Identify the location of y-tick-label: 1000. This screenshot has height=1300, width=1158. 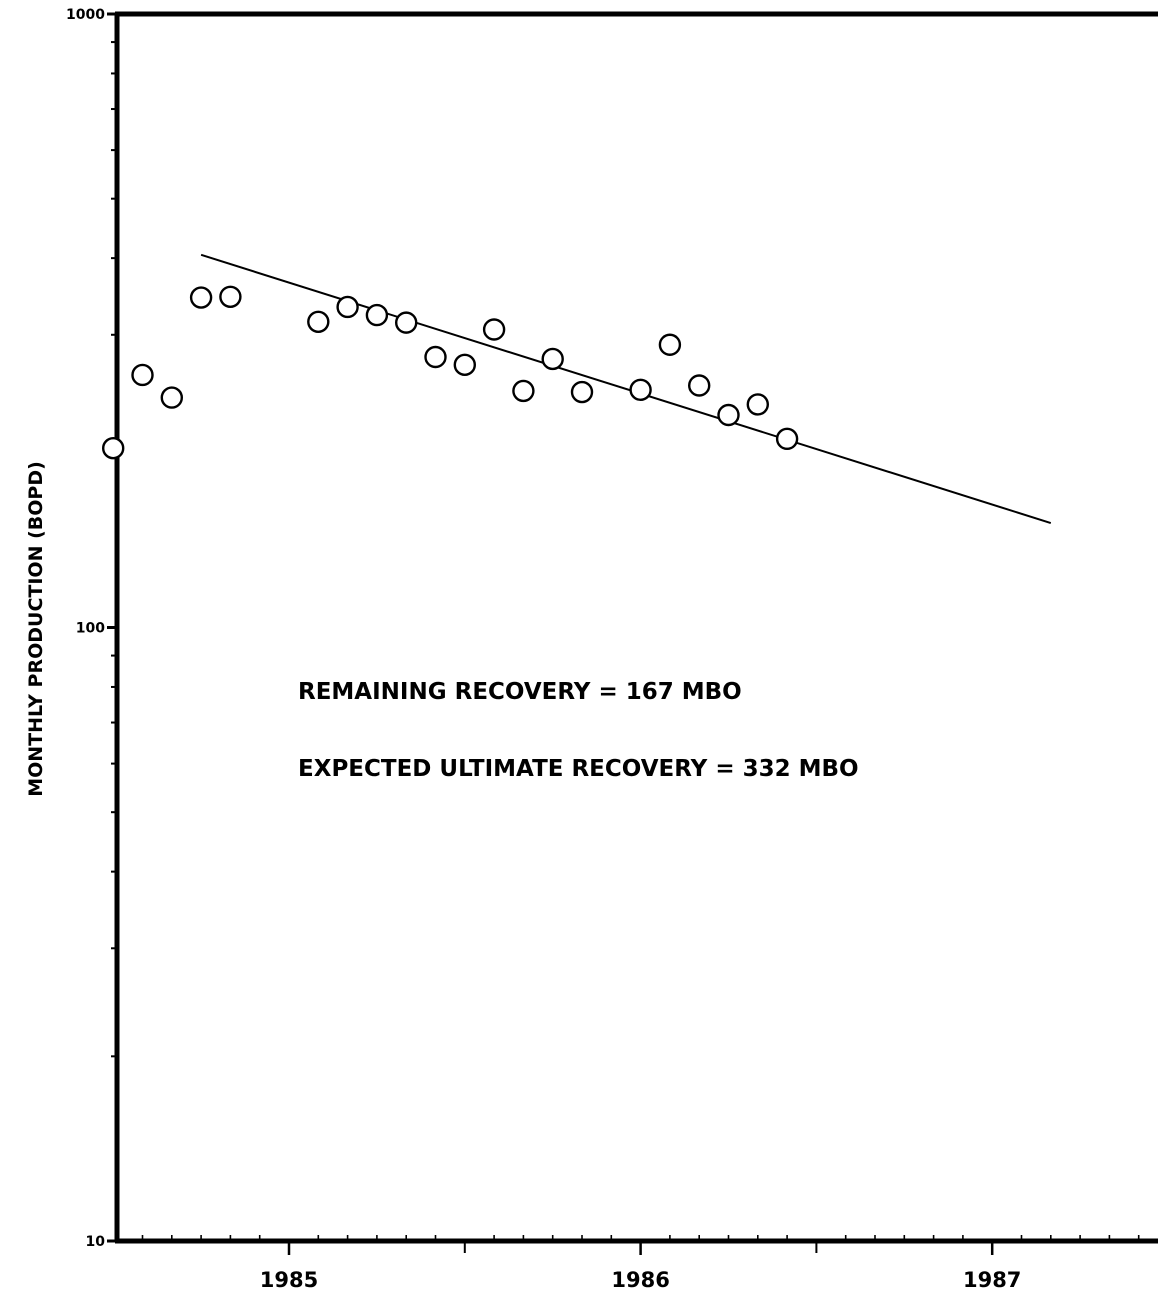
(85, 15).